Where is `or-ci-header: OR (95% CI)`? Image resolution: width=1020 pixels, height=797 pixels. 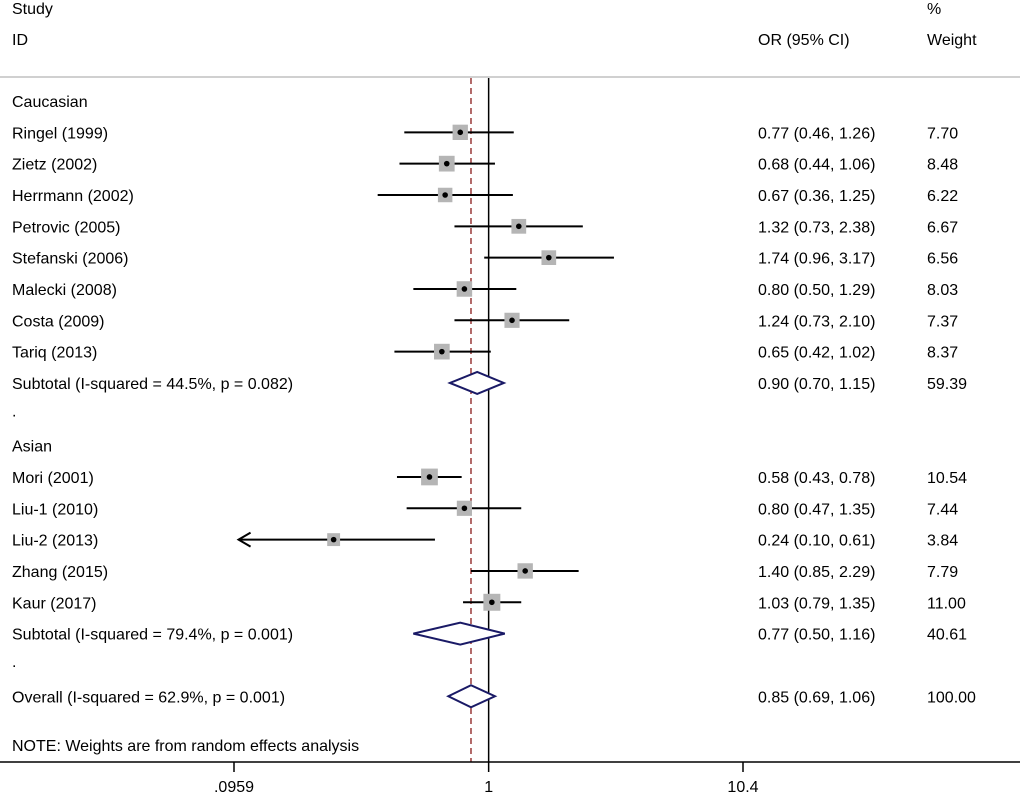
or-ci-header: OR (95% CI) is located at coordinates (804, 40).